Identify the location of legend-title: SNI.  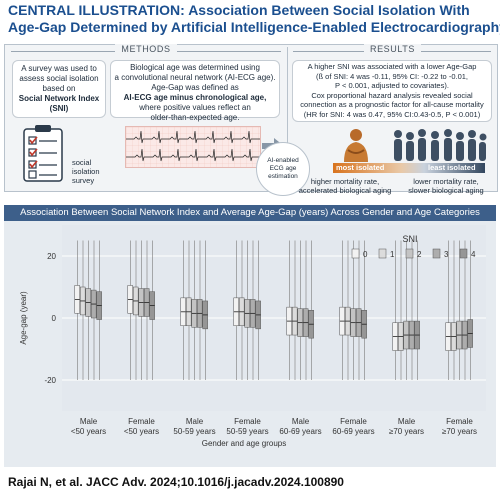
(409, 239).